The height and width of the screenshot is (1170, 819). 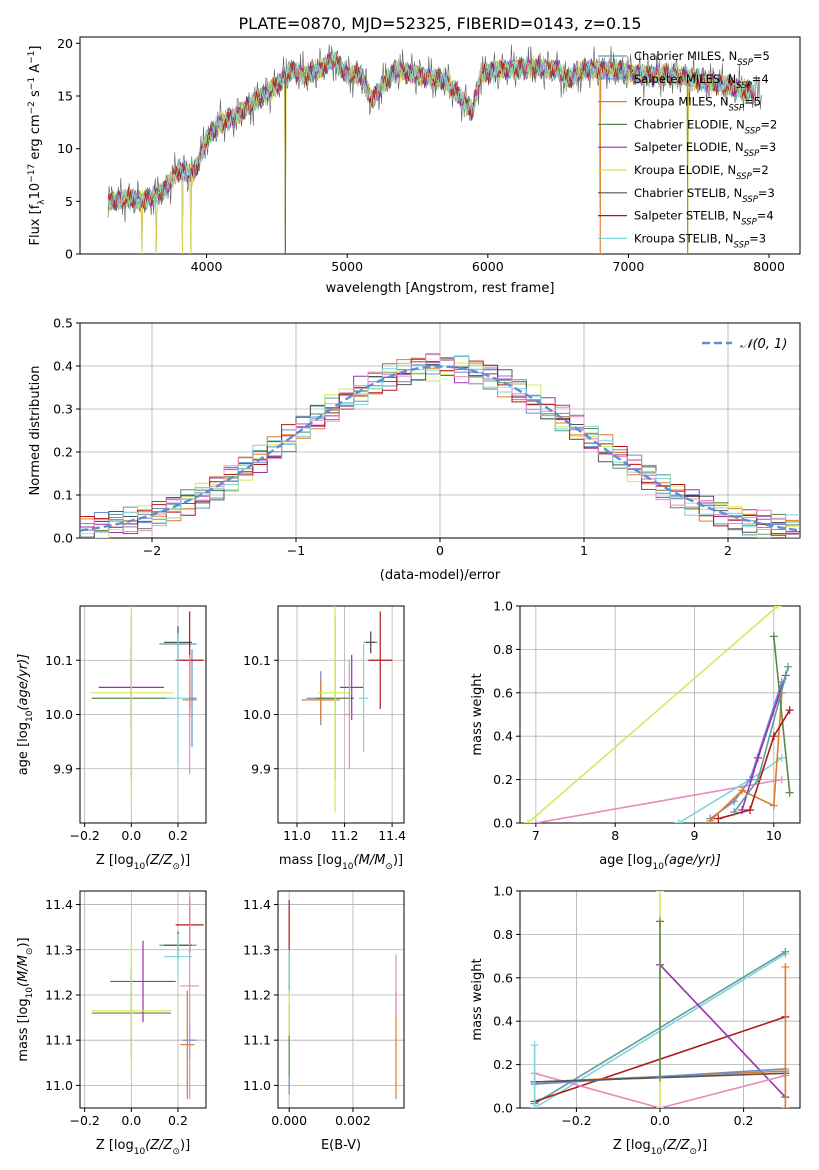 What do you see at coordinates (763, 344) in the screenshot?
I see `residuals-legend-label: 𝒩(0, 1)` at bounding box center [763, 344].